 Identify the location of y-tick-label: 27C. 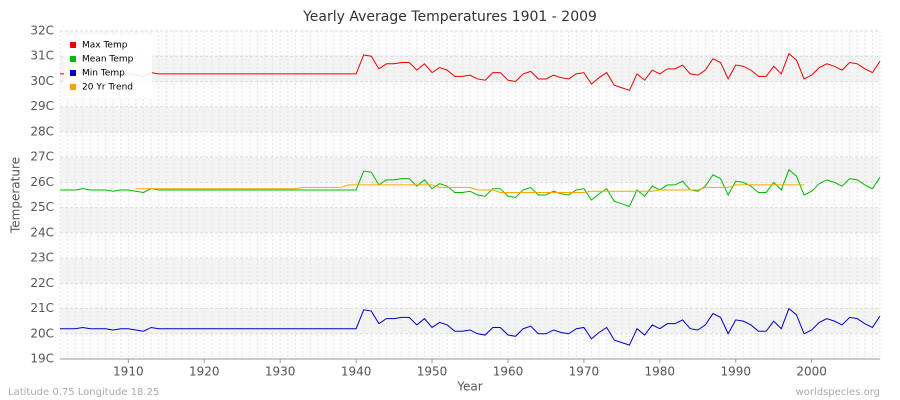
(42, 157).